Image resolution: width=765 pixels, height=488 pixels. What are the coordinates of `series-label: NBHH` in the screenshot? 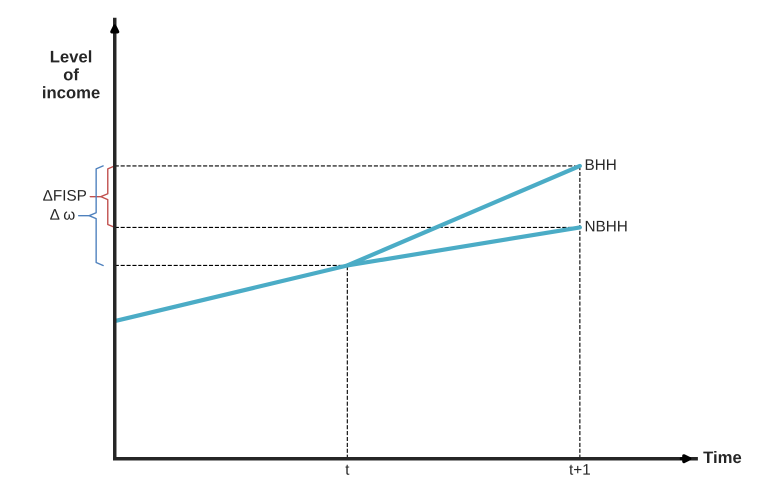 It's located at (606, 226).